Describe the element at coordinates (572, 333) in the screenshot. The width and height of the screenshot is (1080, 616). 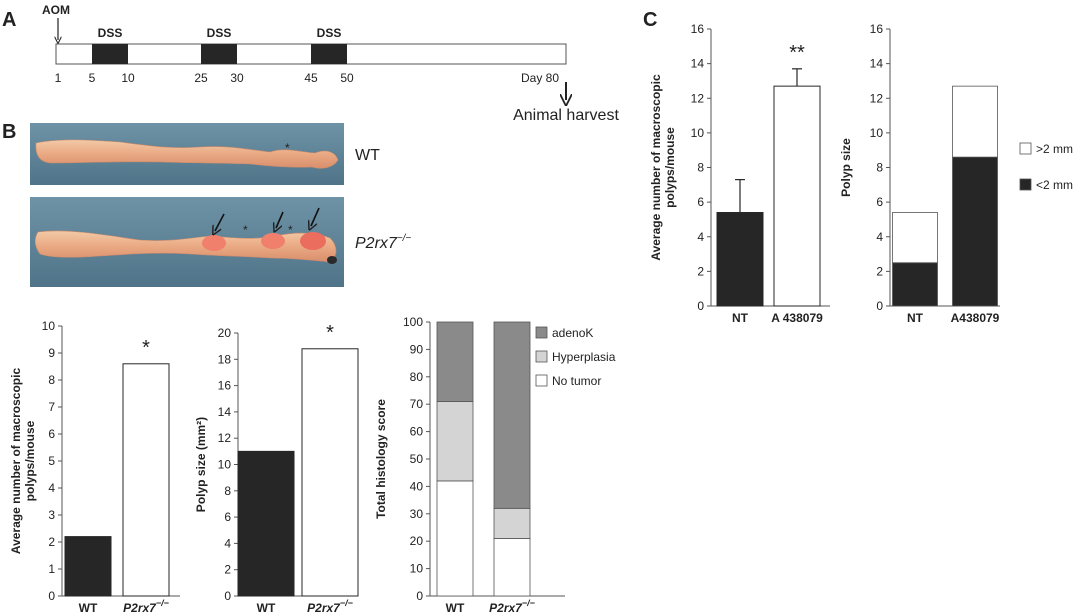
I see `legend-label: adenoK` at that location.